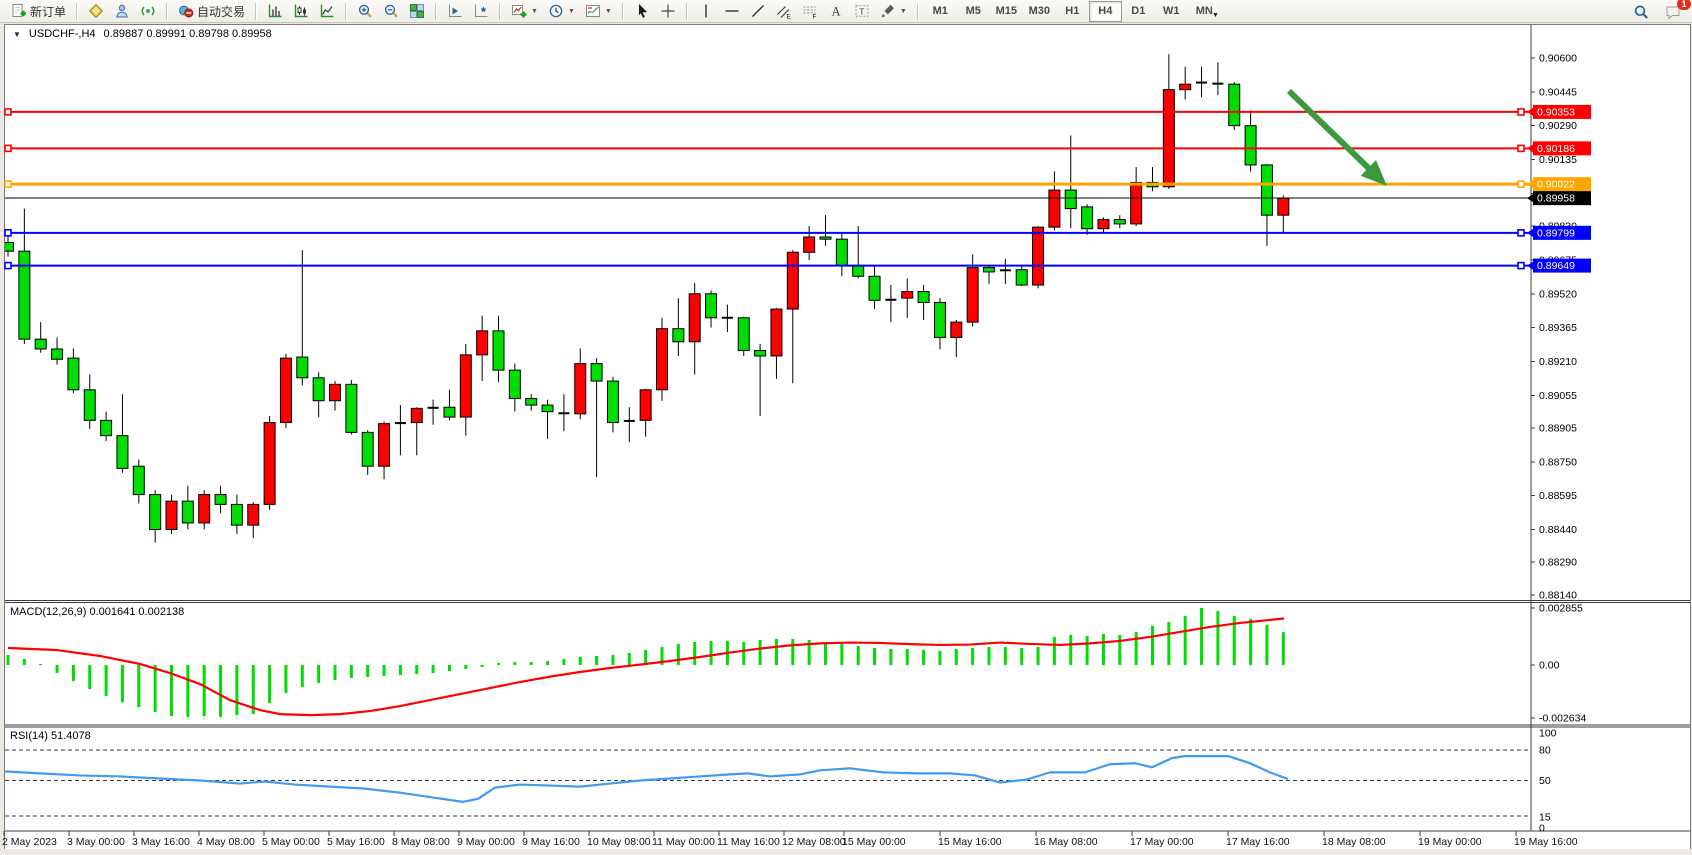 Image resolution: width=1692 pixels, height=855 pixels. Describe the element at coordinates (814, 842) in the screenshot. I see `time-axis-label: 12 May 08:00` at that location.